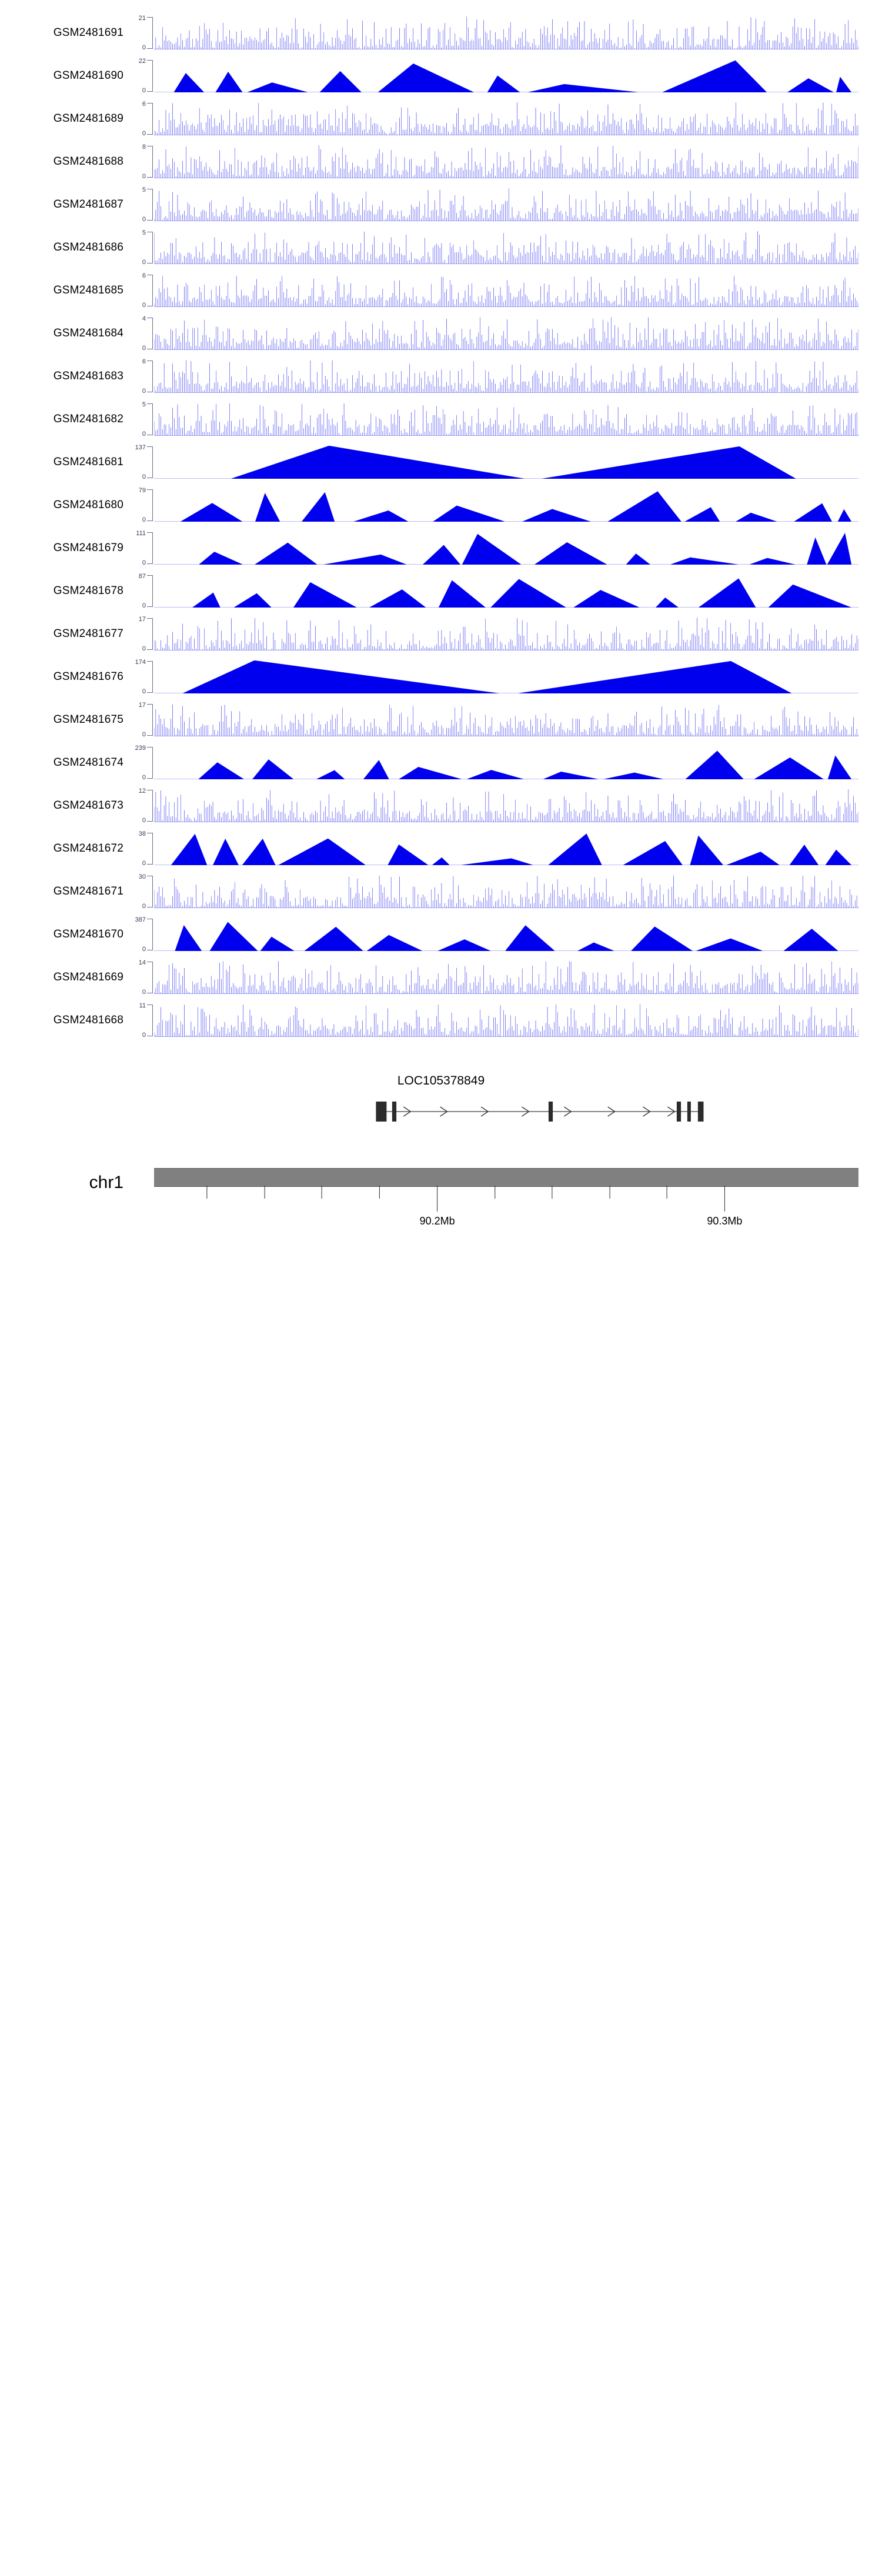 The image size is (882, 2576). What do you see at coordinates (142, 791) in the screenshot?
I see `y-axis-max-value: 12` at bounding box center [142, 791].